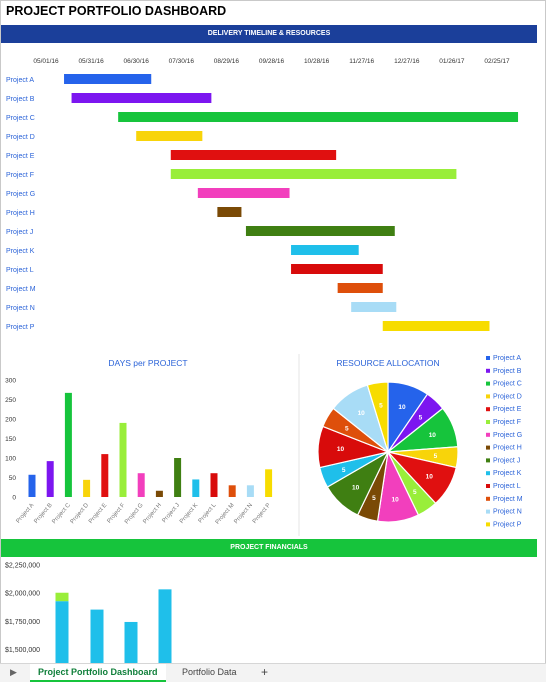 This screenshot has height=682, width=546. I want to click on legend-entry: Project K, so click(507, 473).